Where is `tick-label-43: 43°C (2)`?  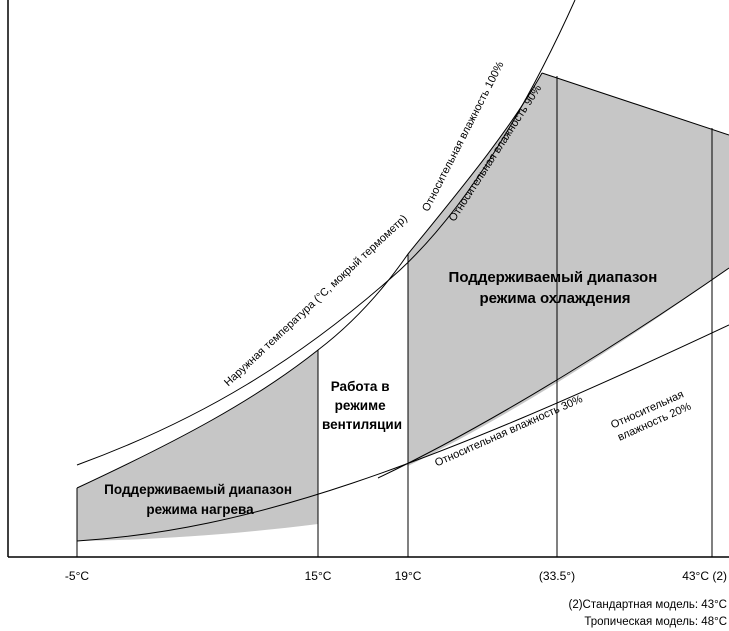
tick-label-43: 43°C (2) is located at coordinates (704, 576).